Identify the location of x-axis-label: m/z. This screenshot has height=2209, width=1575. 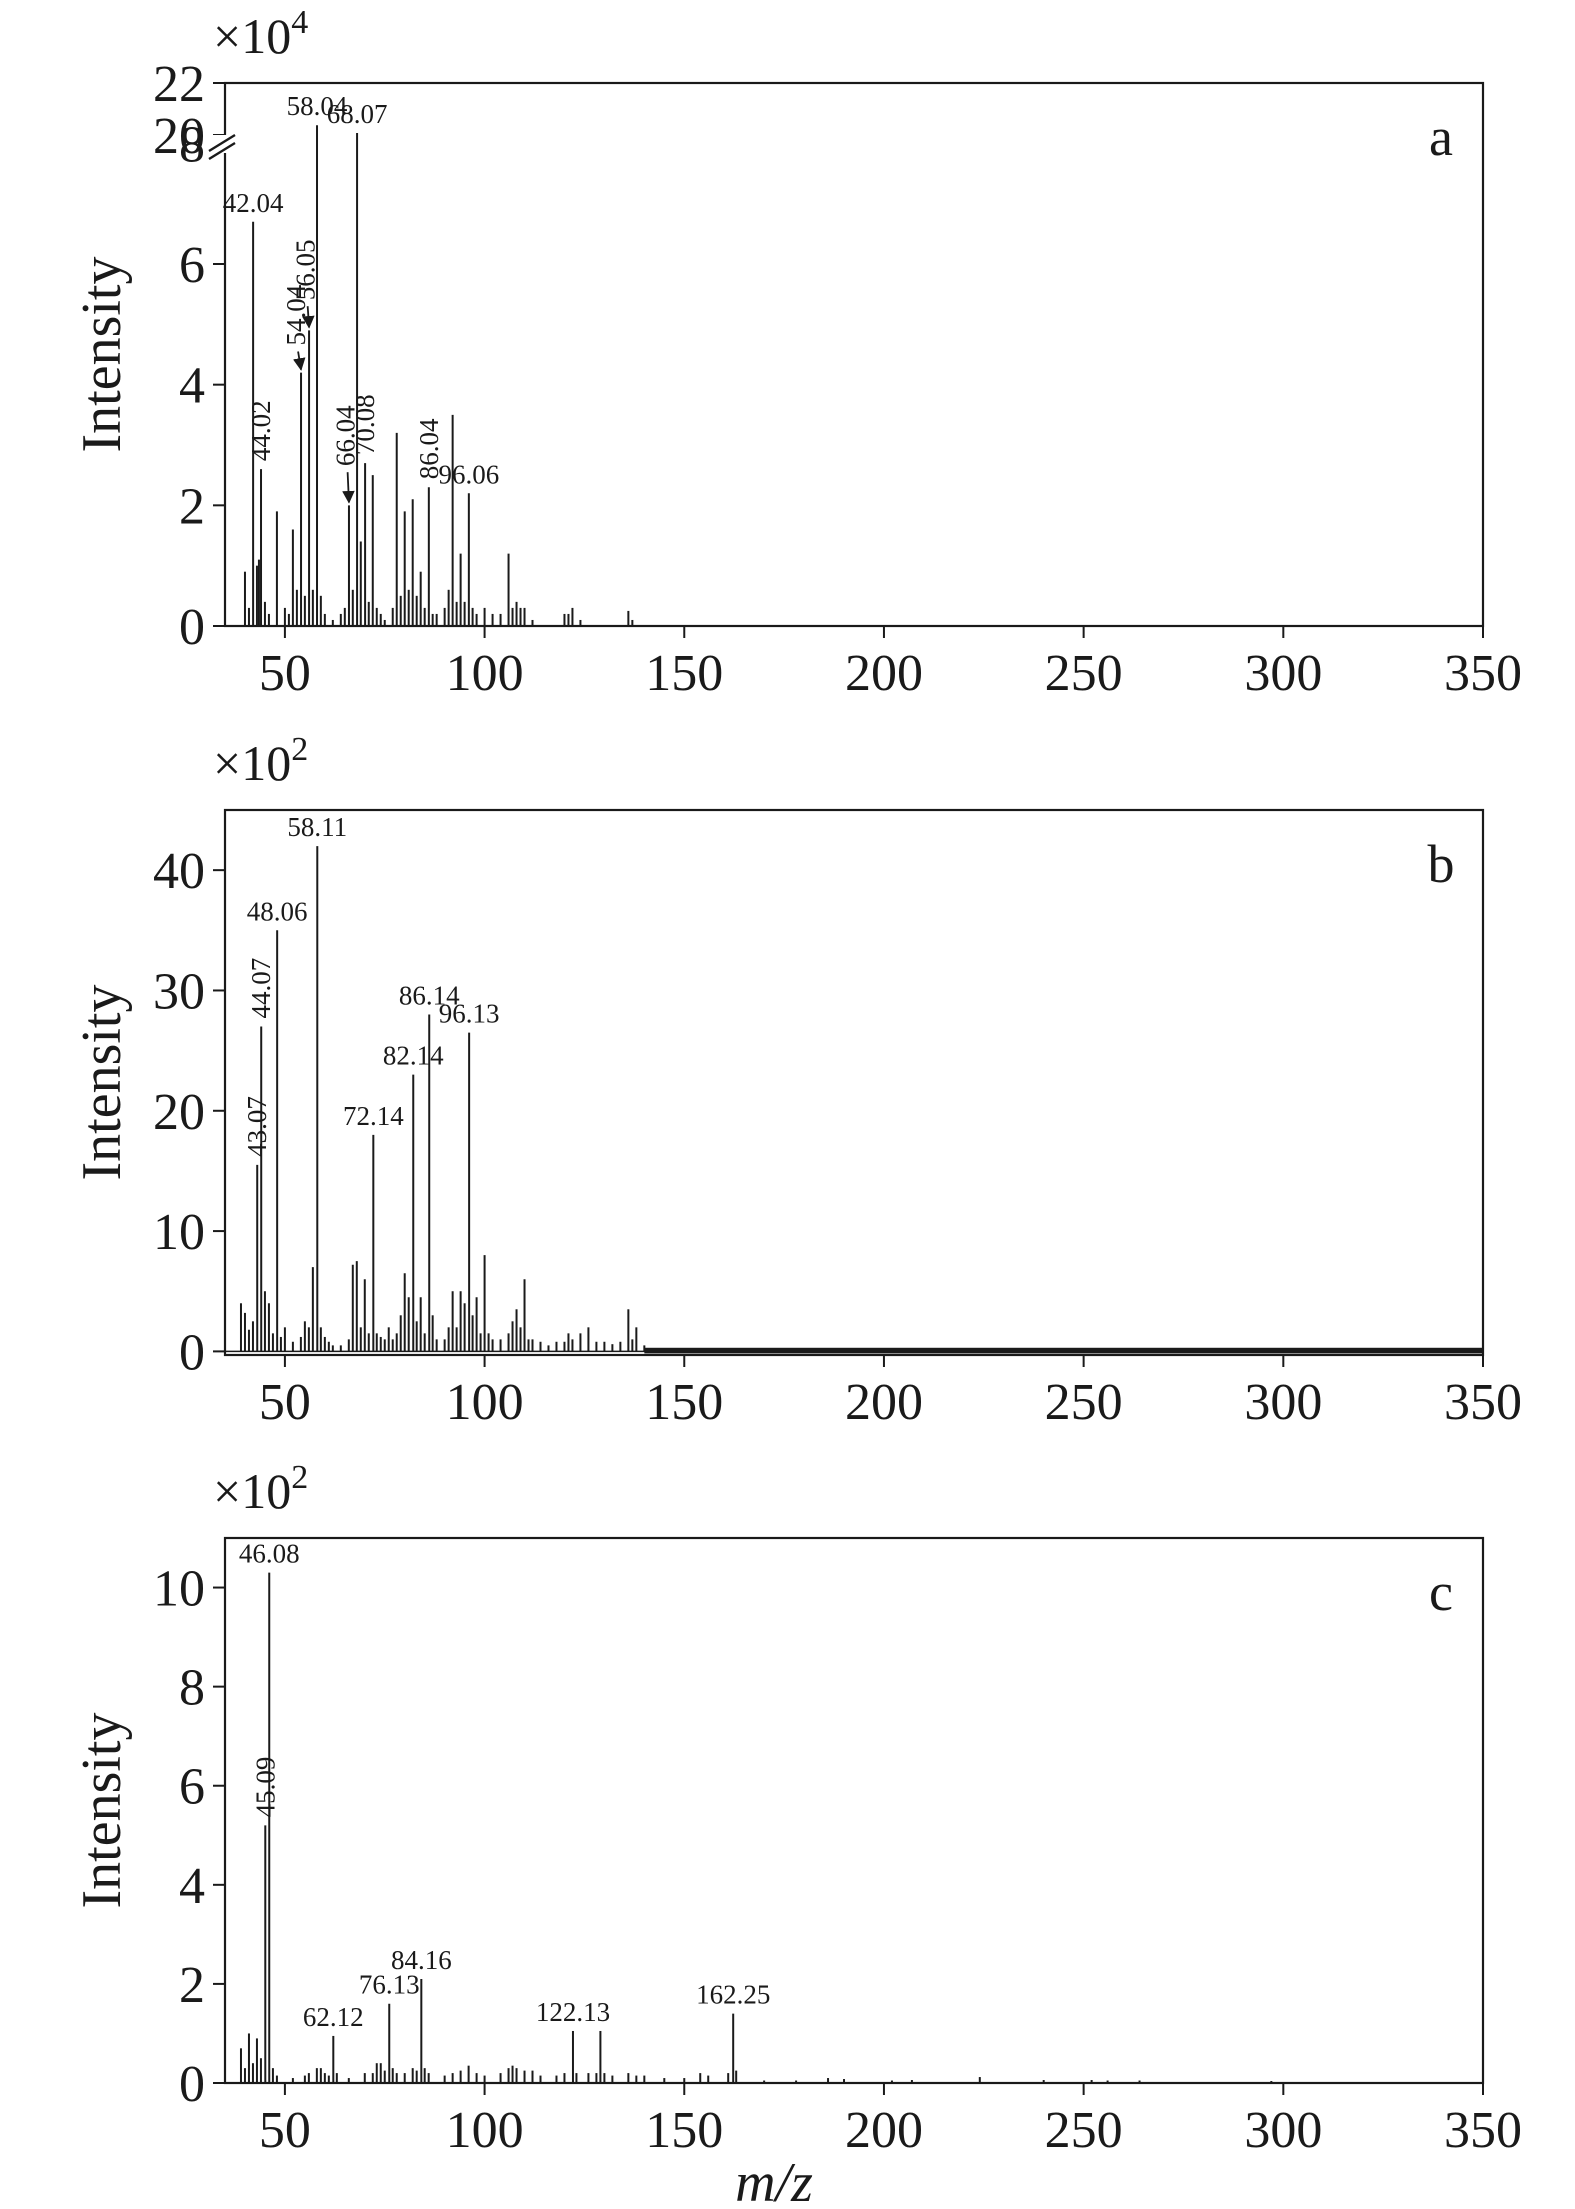
(774, 2180).